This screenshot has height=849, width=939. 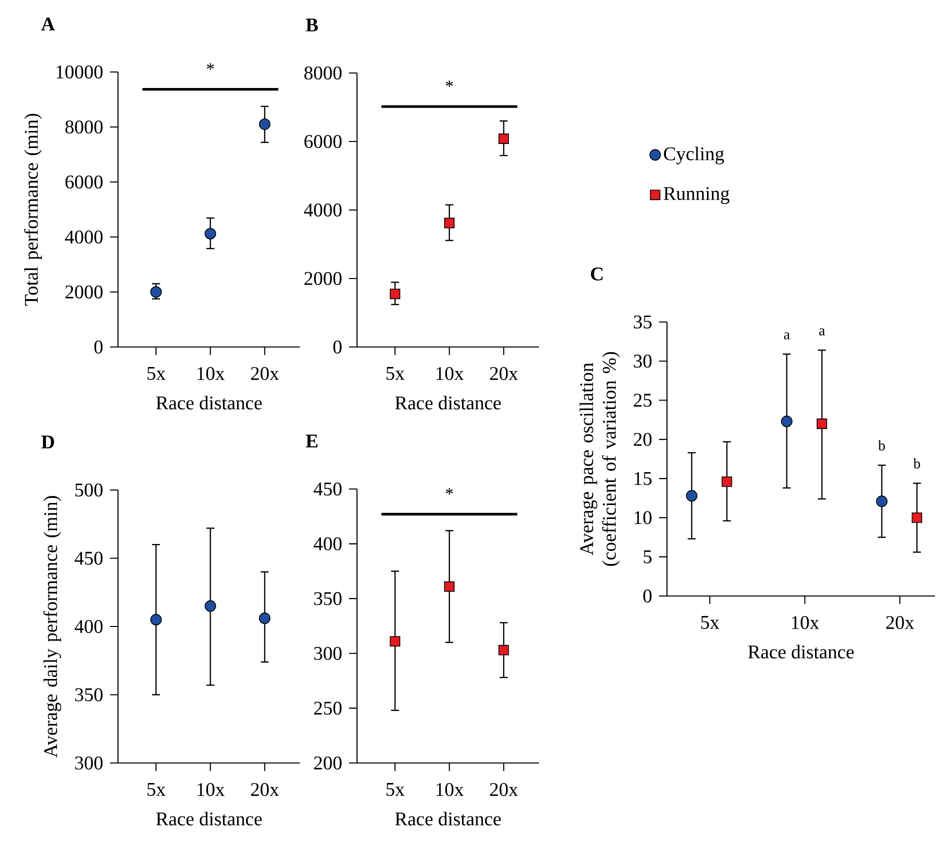 I want to click on y-tick-label: 30, so click(x=643, y=361).